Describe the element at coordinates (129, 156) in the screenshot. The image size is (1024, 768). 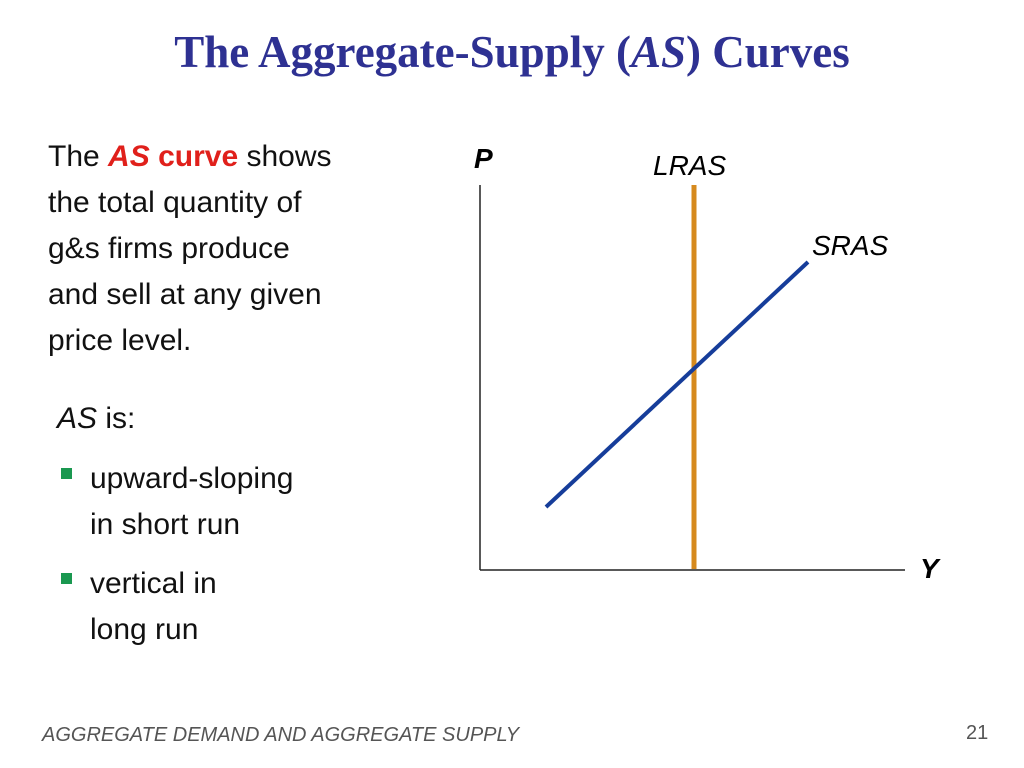
I see `emphasis: AS` at that location.